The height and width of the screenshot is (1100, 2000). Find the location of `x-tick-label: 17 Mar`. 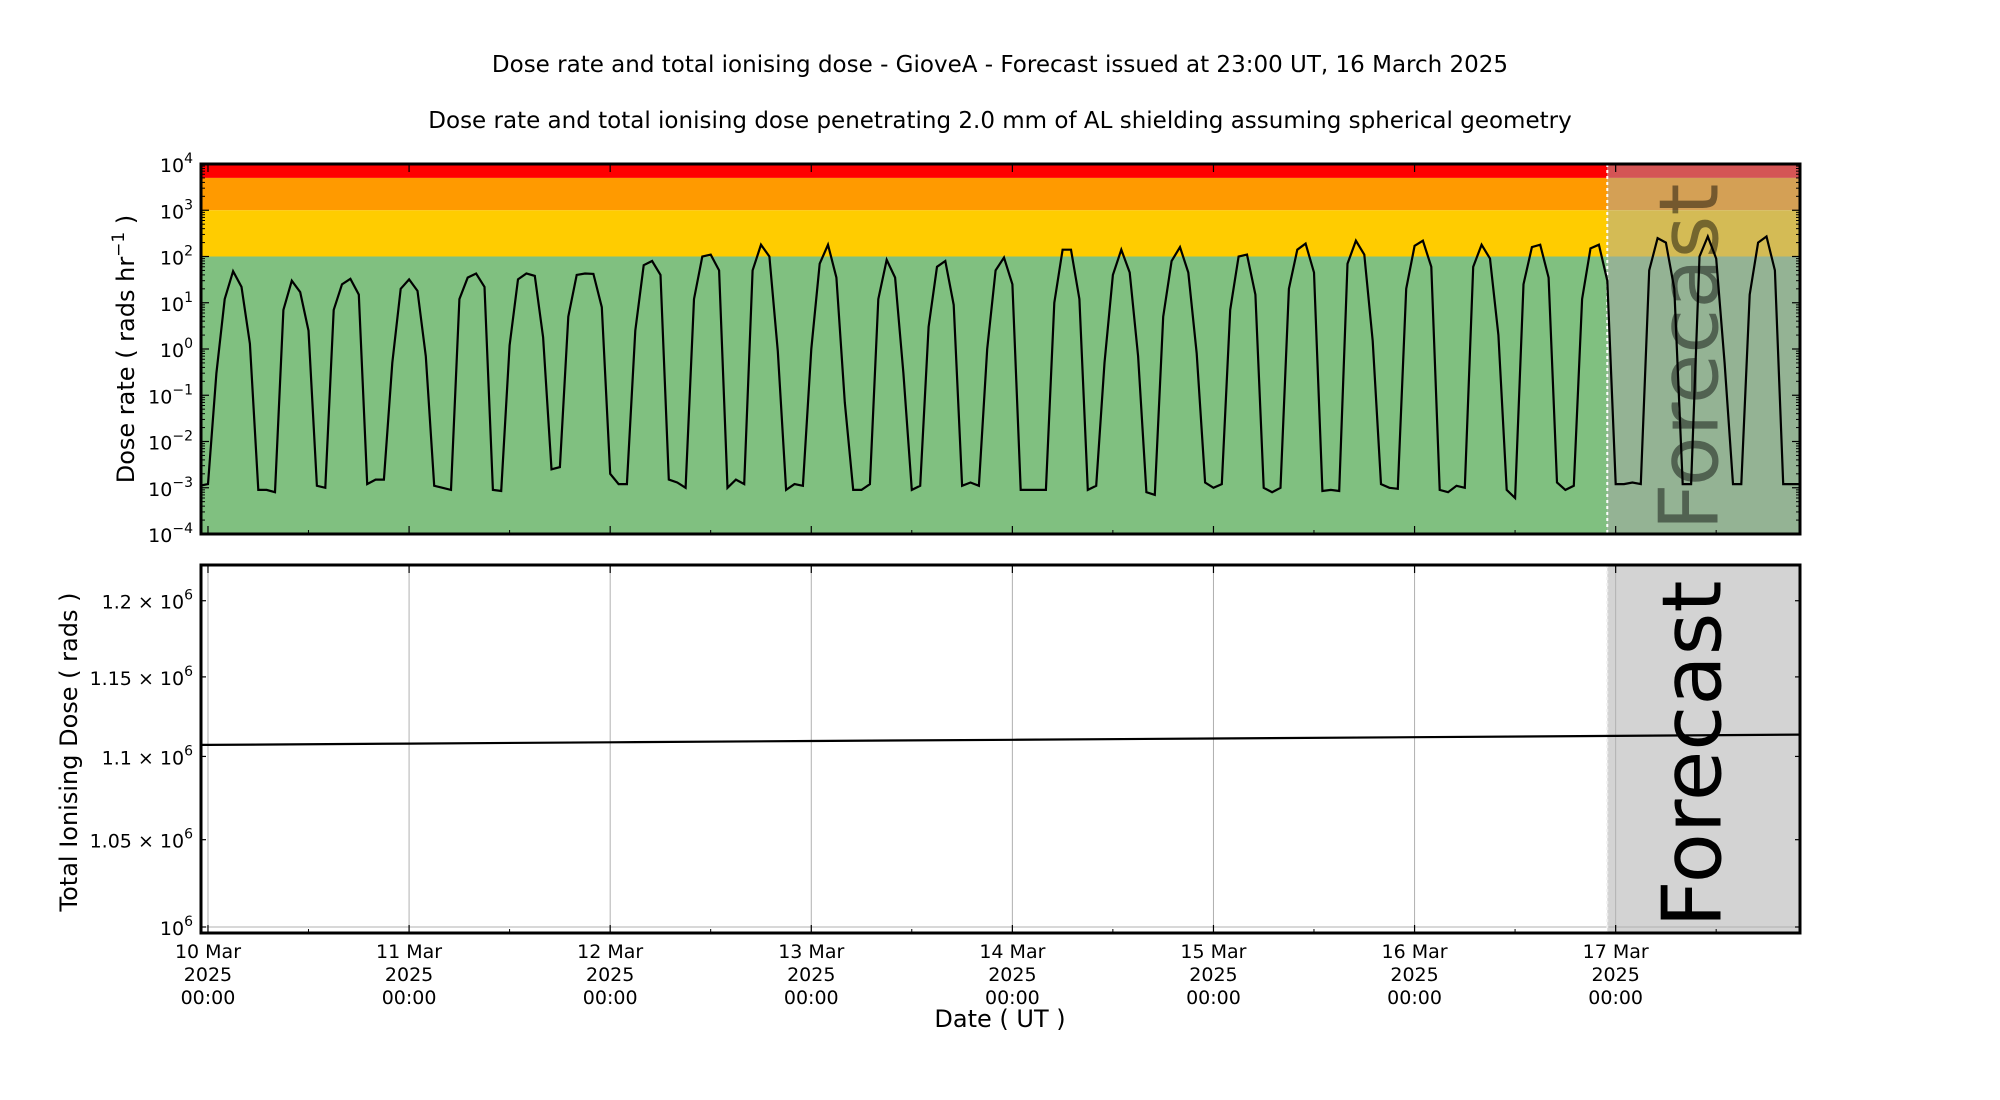

x-tick-label: 17 Mar is located at coordinates (1616, 952).